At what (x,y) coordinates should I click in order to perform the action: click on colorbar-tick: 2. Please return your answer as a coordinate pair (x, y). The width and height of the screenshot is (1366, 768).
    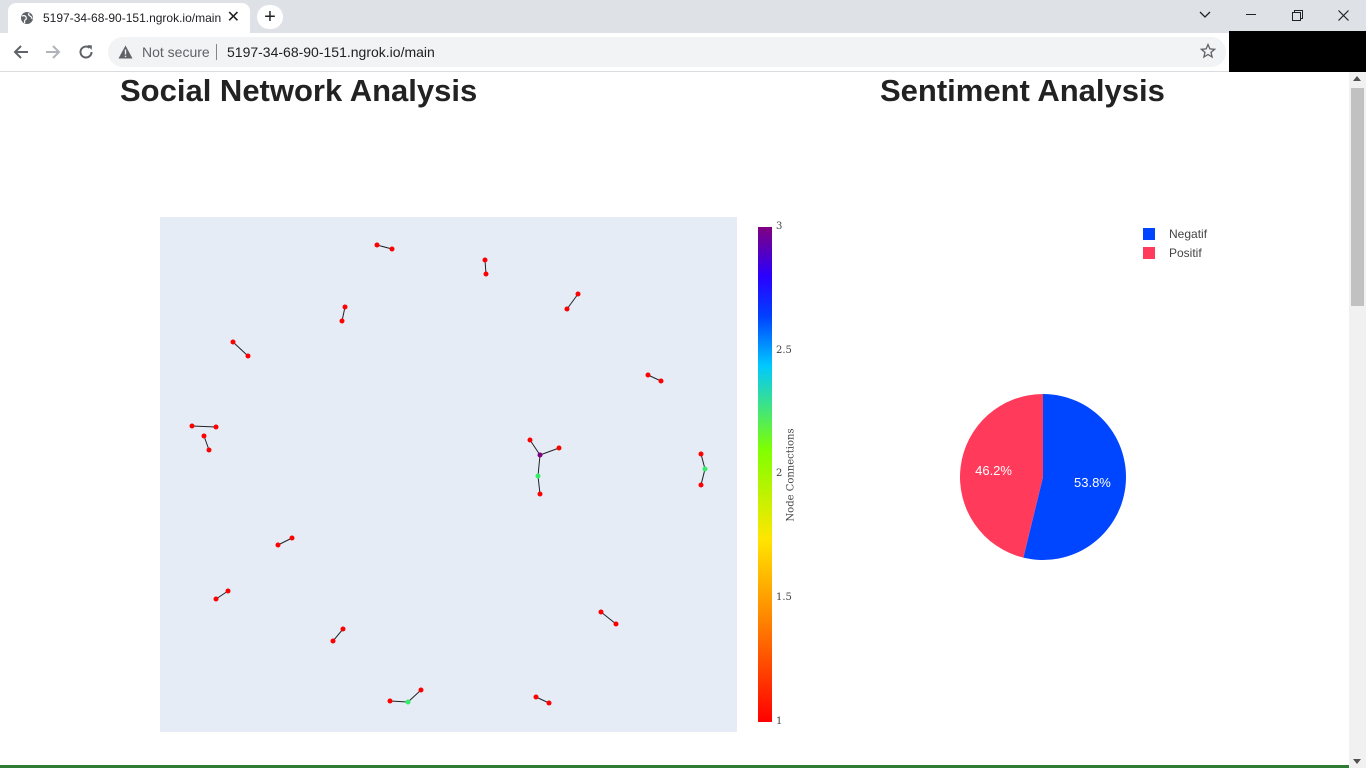
    Looking at the image, I should click on (779, 473).